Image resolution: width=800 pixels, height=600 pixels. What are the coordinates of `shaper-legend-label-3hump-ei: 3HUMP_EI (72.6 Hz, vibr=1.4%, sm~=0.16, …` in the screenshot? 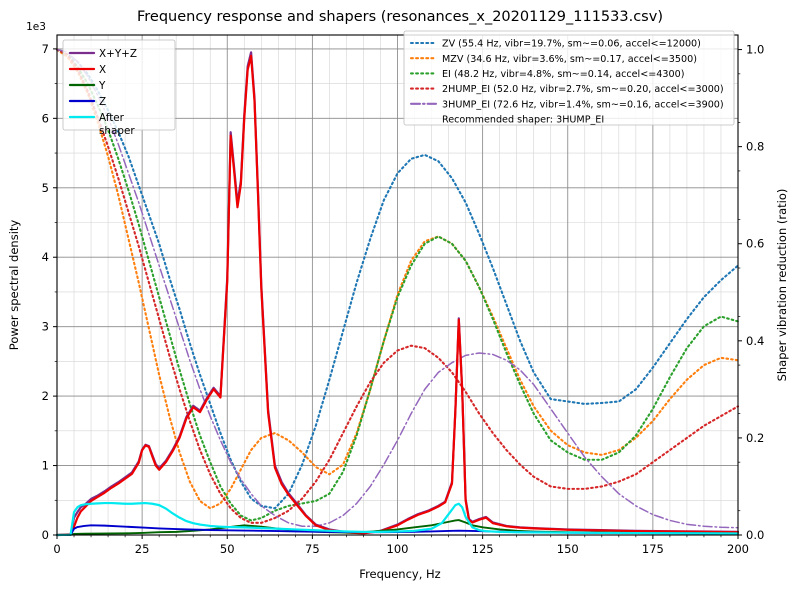 It's located at (583, 104).